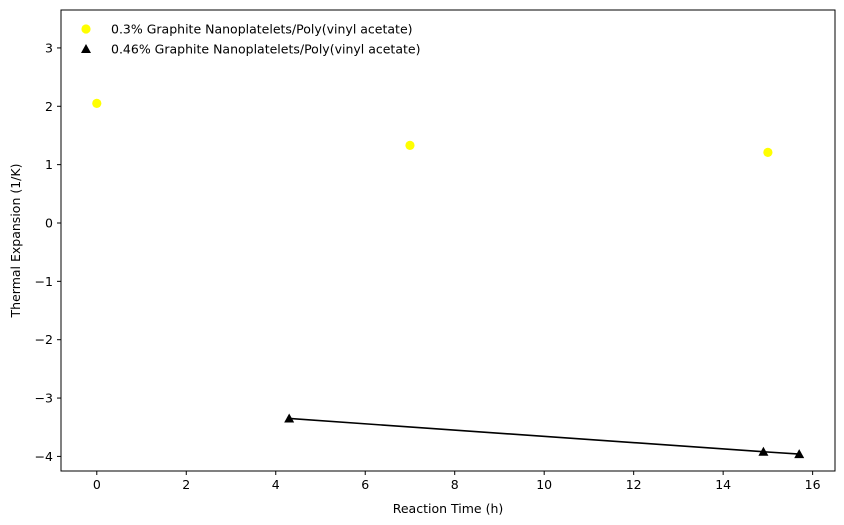 The image size is (844, 525). I want to click on x-tick-label: 4, so click(276, 484).